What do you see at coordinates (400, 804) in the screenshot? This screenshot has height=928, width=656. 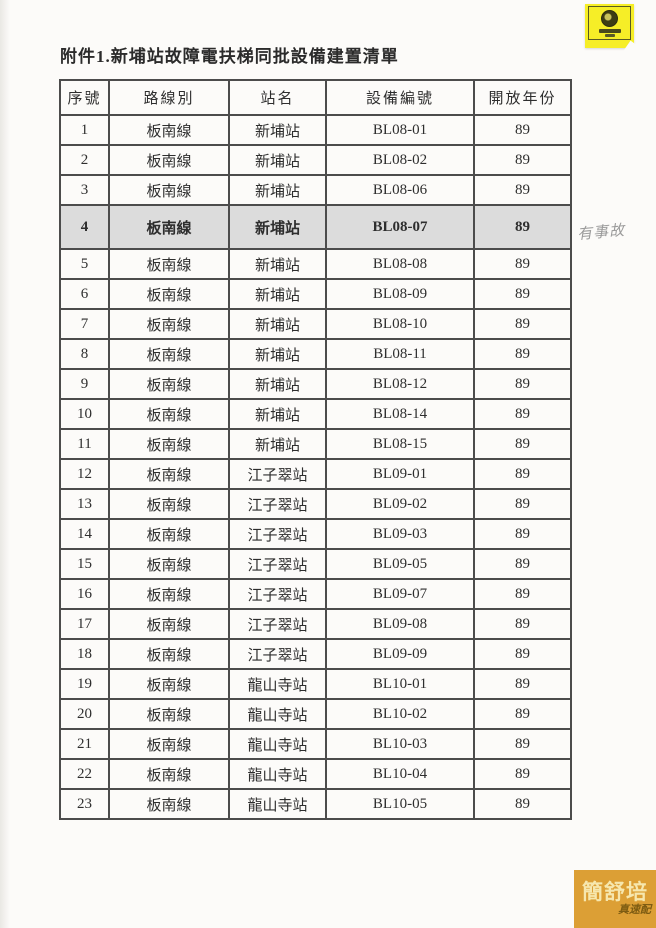 I see `cell-equipment_id: BL10-05` at bounding box center [400, 804].